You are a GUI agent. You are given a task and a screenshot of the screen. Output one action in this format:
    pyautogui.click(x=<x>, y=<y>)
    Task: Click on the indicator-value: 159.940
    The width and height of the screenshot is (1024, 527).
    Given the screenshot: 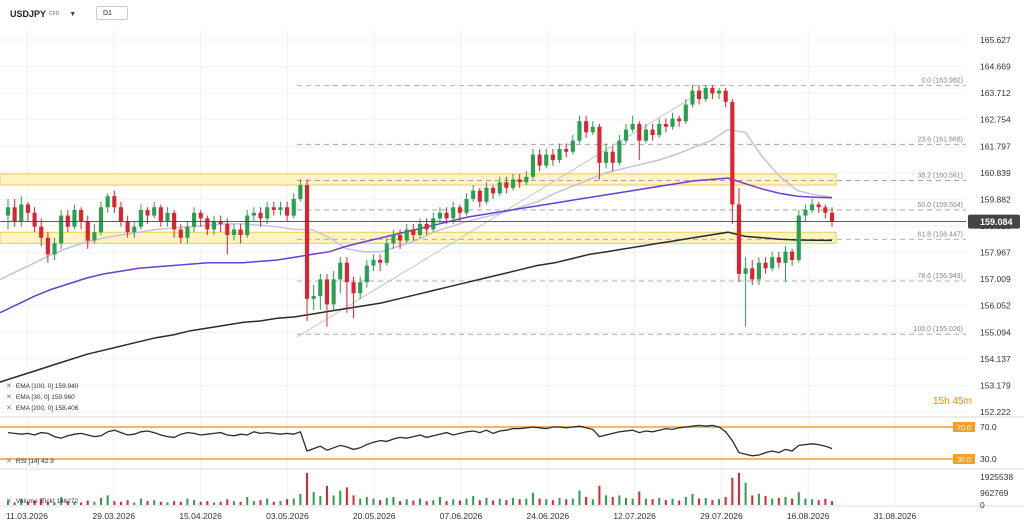 What is the action you would take?
    pyautogui.click(x=66, y=386)
    